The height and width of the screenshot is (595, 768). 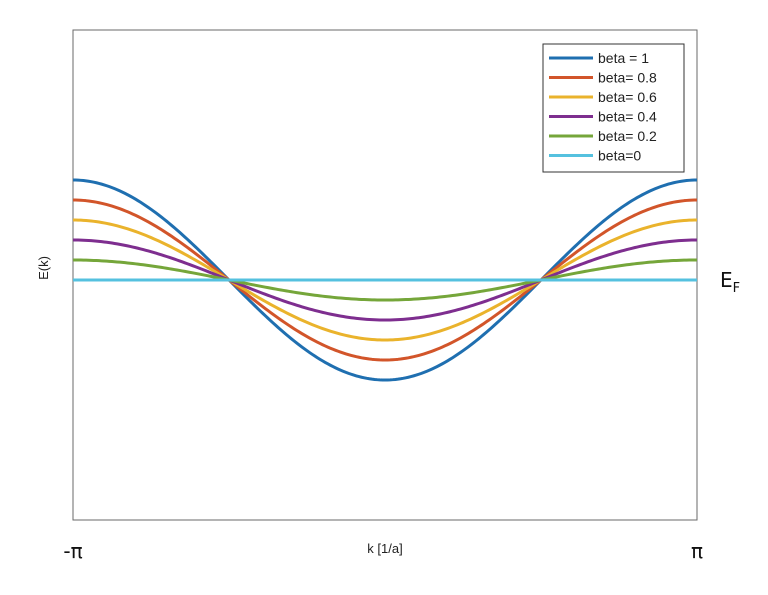 What do you see at coordinates (384, 548) in the screenshot?
I see `x-axis-label: k [1/a]` at bounding box center [384, 548].